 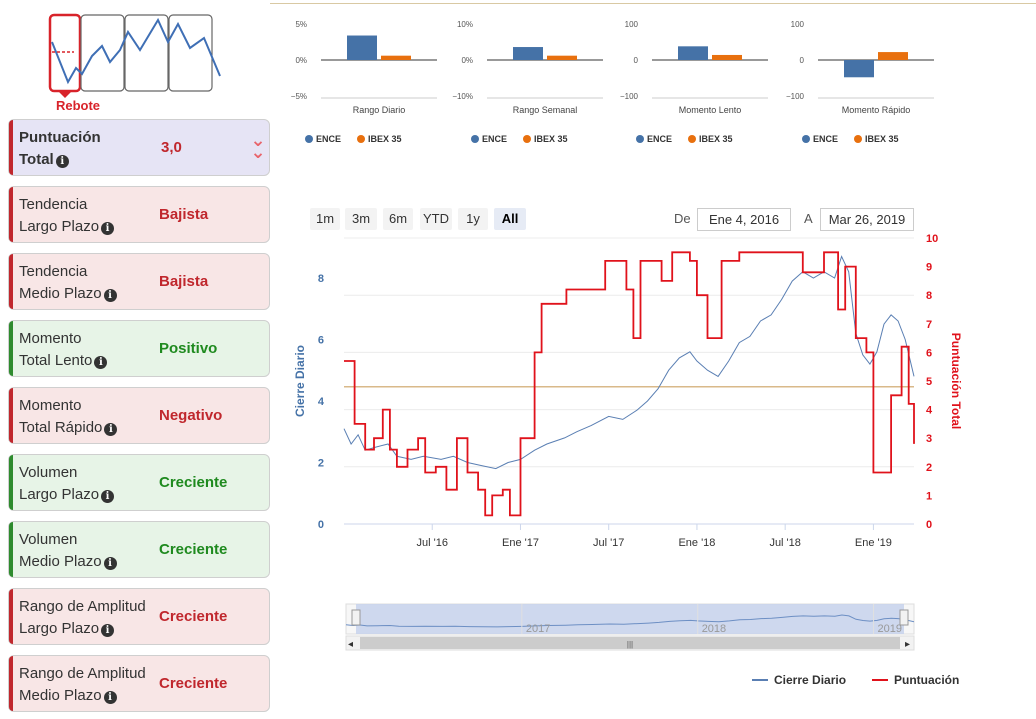 What do you see at coordinates (184, 281) in the screenshot?
I see `panel-value: Bajista` at bounding box center [184, 281].